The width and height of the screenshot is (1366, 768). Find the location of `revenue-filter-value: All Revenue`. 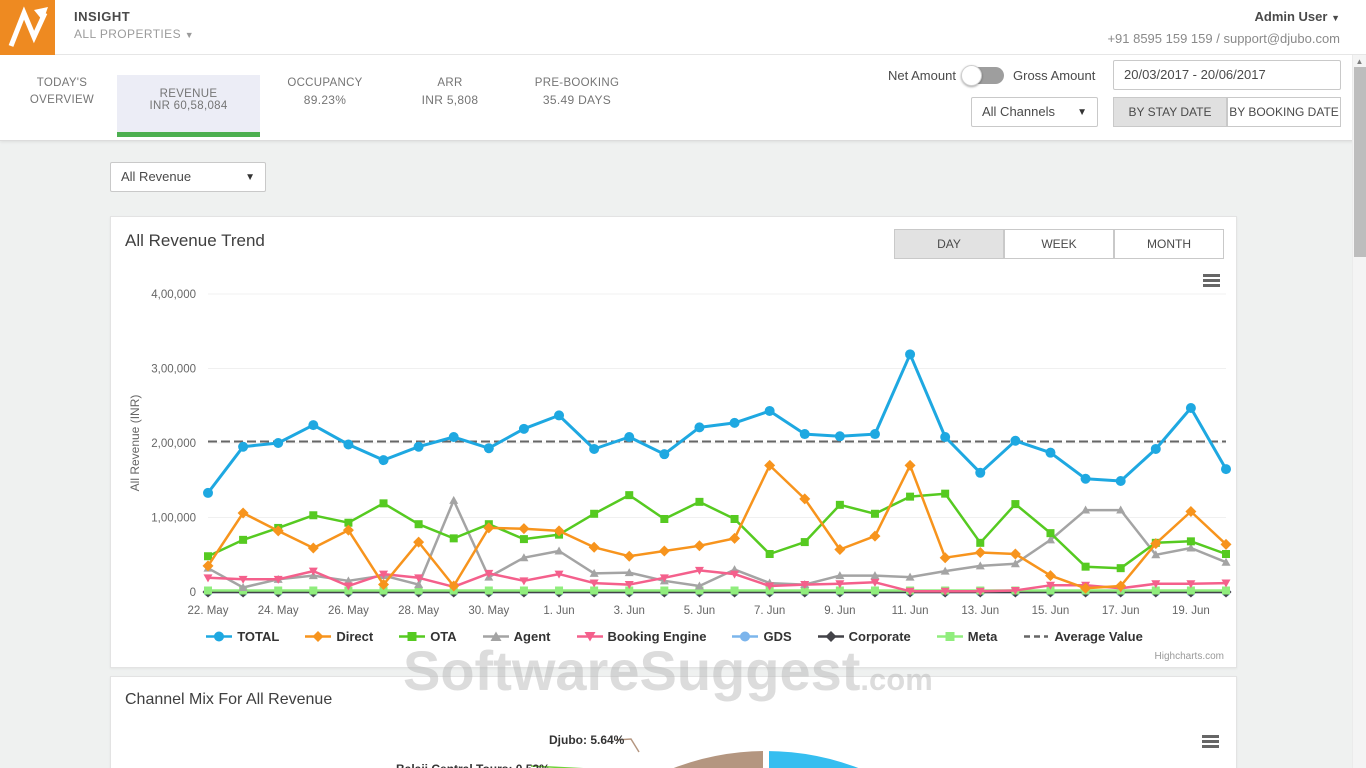

revenue-filter-value: All Revenue is located at coordinates (156, 176).